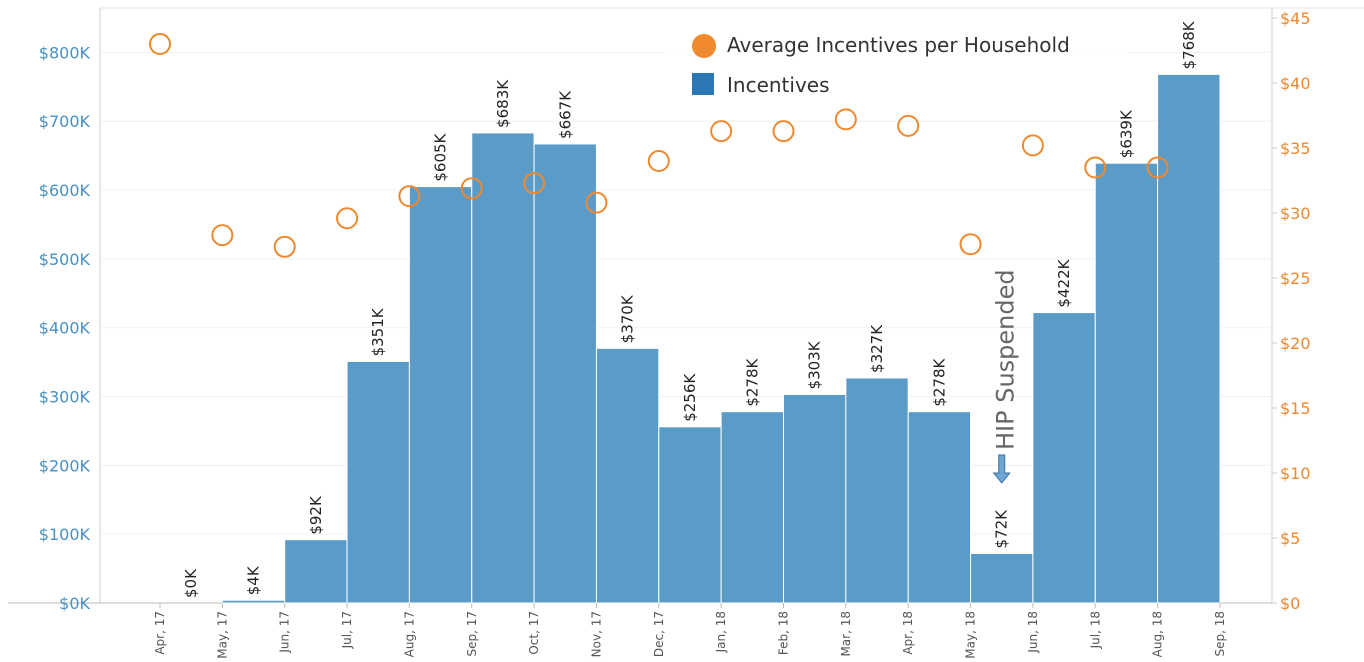 This screenshot has height=662, width=1364. I want to click on x-tick-label: Oct, 17, so click(534, 633).